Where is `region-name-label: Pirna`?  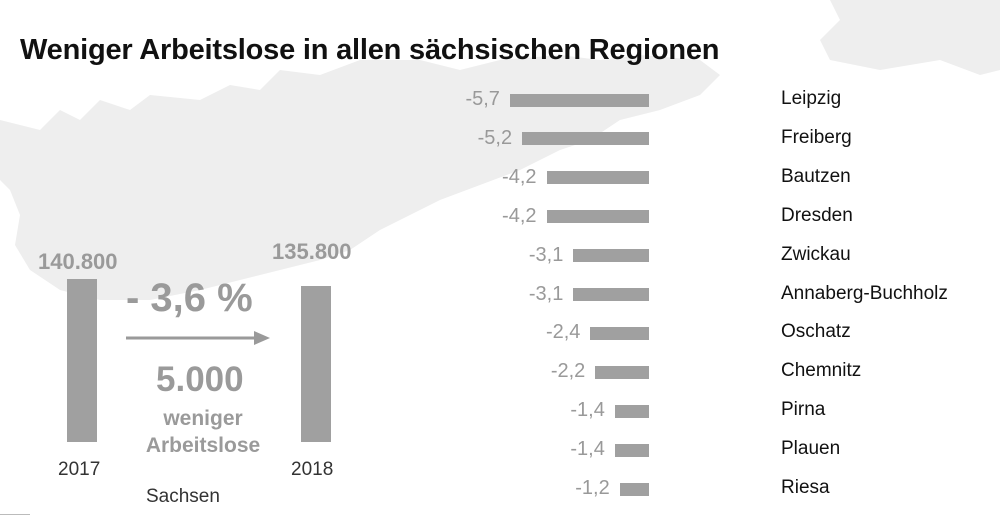 region-name-label: Pirna is located at coordinates (803, 410).